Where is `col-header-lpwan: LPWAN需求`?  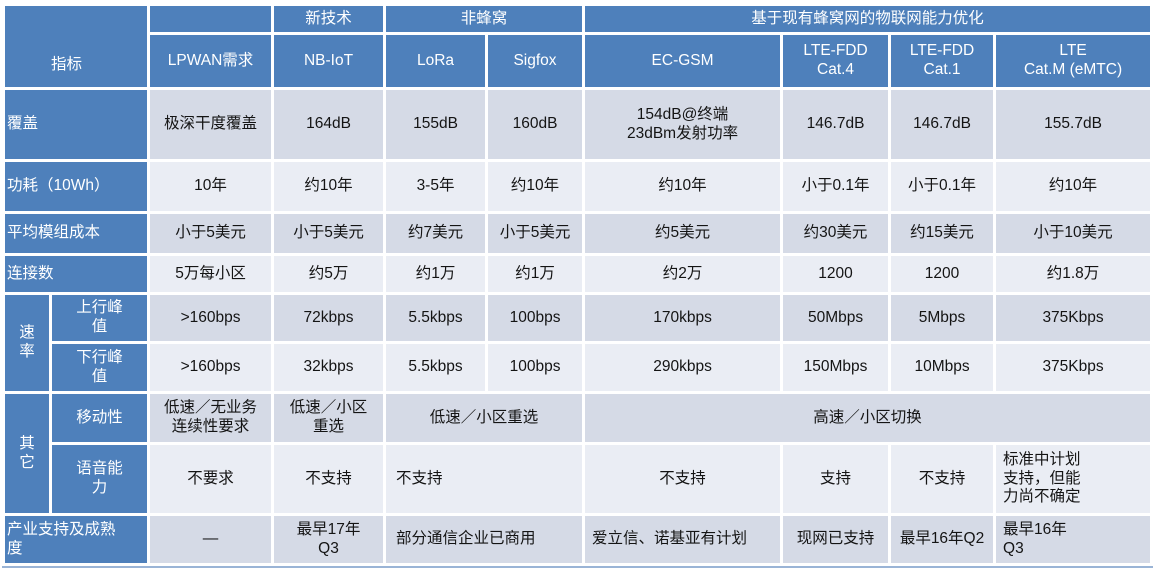 col-header-lpwan: LPWAN需求 is located at coordinates (211, 61).